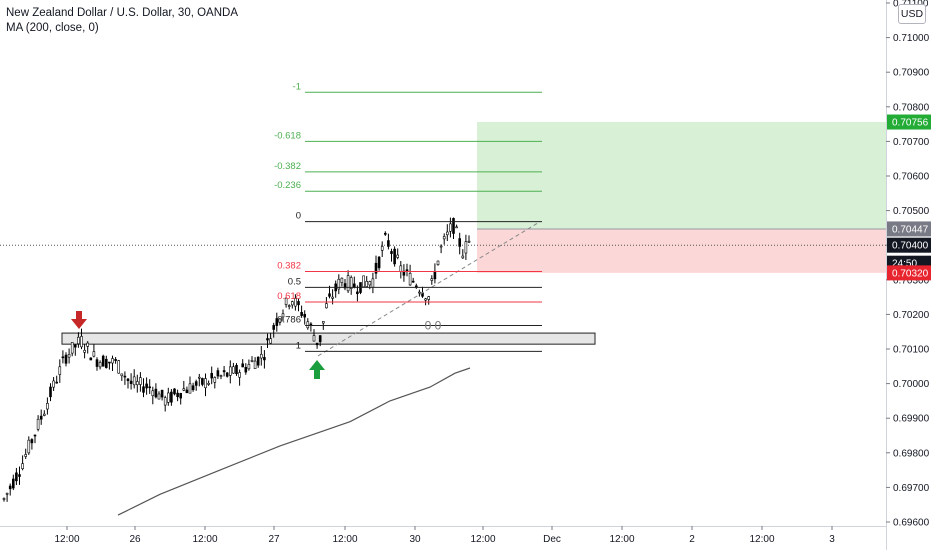 Image resolution: width=932 pixels, height=550 pixels. I want to click on double-bottom-marker: 0, so click(428, 325).